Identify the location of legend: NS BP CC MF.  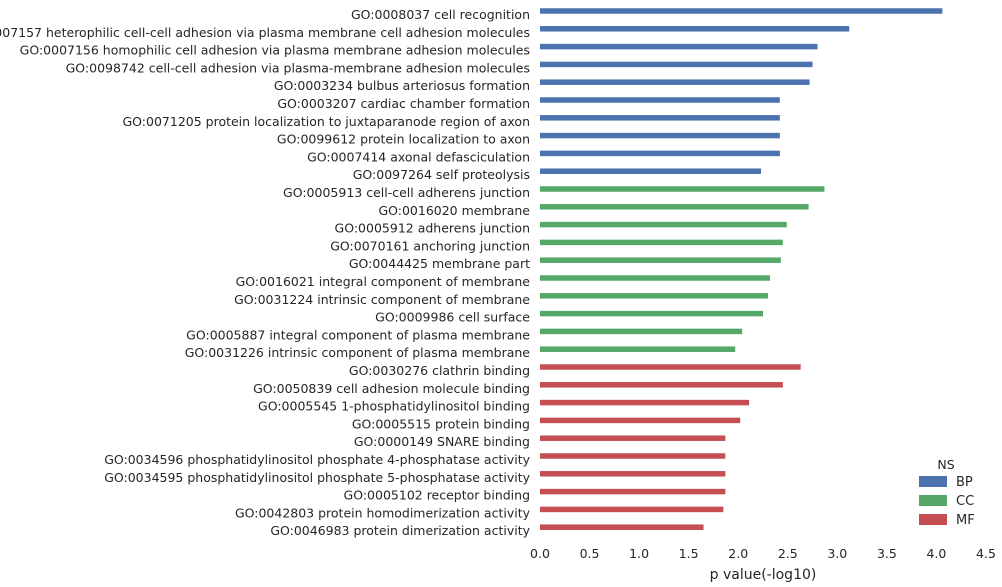
(947, 492).